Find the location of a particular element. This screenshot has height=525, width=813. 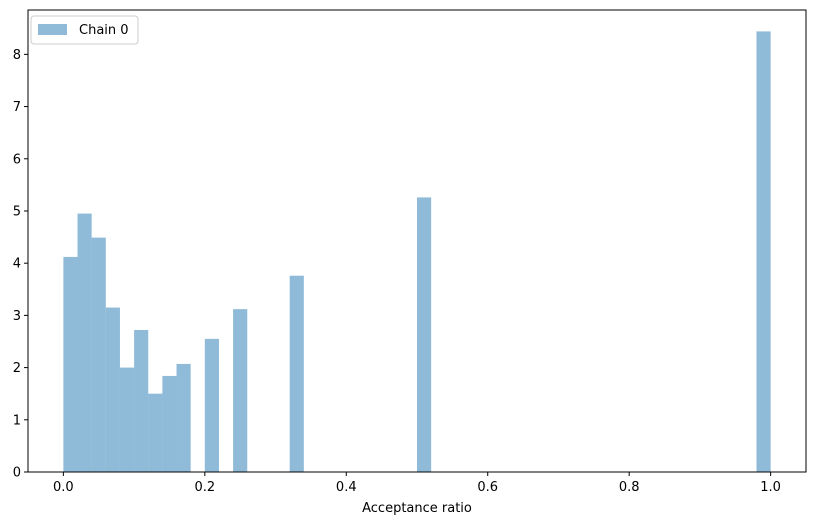

y-tick-label: 8 is located at coordinates (17, 55).